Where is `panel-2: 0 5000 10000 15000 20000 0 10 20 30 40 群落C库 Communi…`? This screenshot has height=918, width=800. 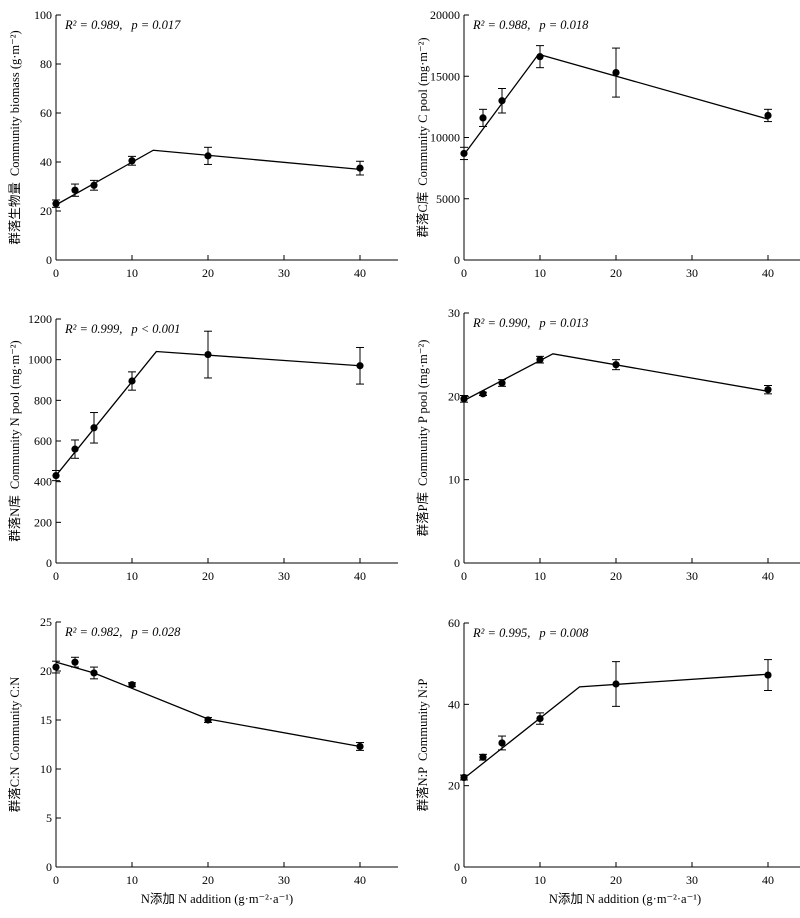
panel-2: 0 5000 10000 15000 20000 0 10 20 30 40 群落C库 Communi… is located at coordinates (607, 144).